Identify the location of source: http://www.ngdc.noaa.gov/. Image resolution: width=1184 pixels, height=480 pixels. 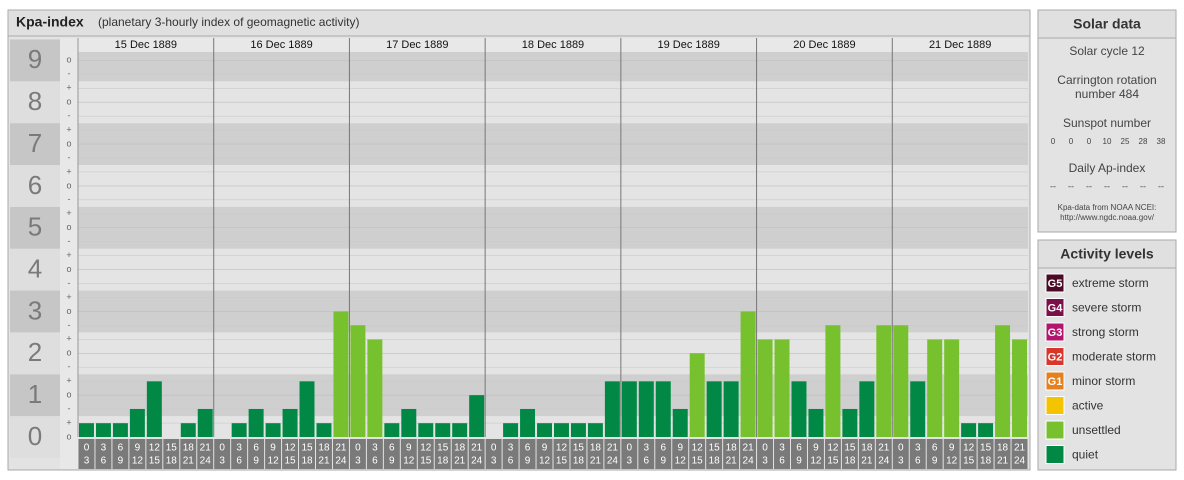
(1107, 217).